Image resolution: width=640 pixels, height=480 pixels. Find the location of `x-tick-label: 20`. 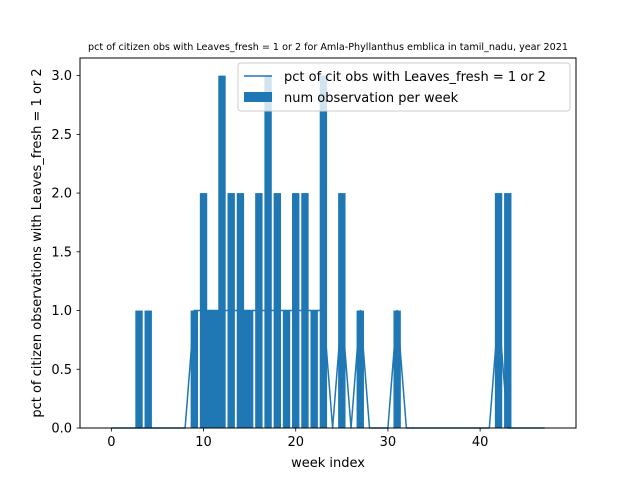

x-tick-label: 20 is located at coordinates (295, 442).